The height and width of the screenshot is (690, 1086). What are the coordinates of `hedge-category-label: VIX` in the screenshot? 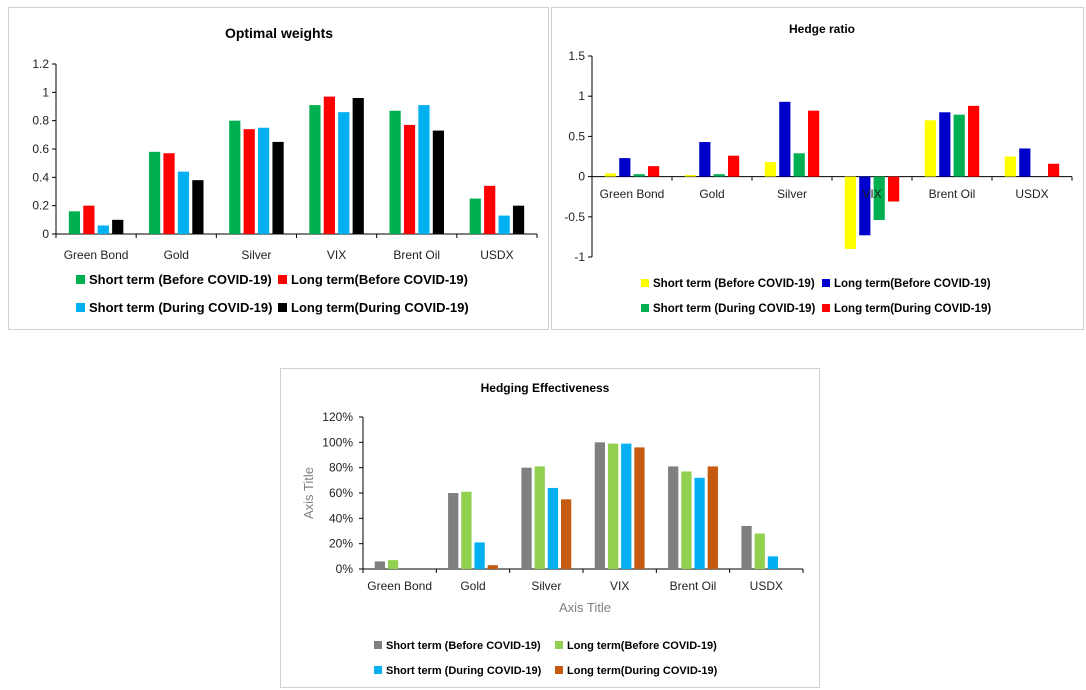 It's located at (871, 194).